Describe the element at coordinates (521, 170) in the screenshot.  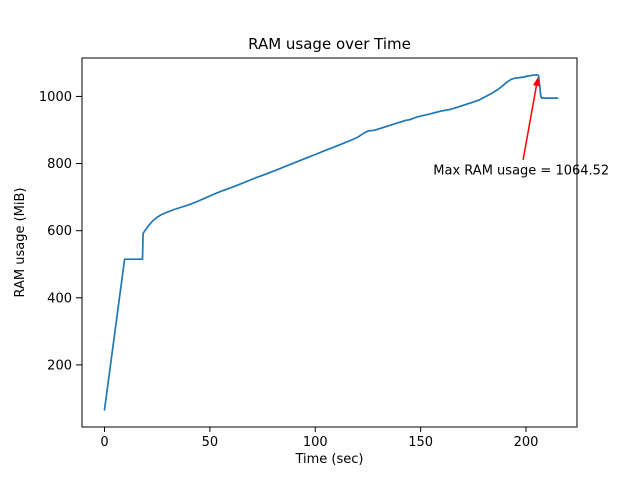
I see `max-ram-annotation: Max RAM usage = 1064.52` at that location.